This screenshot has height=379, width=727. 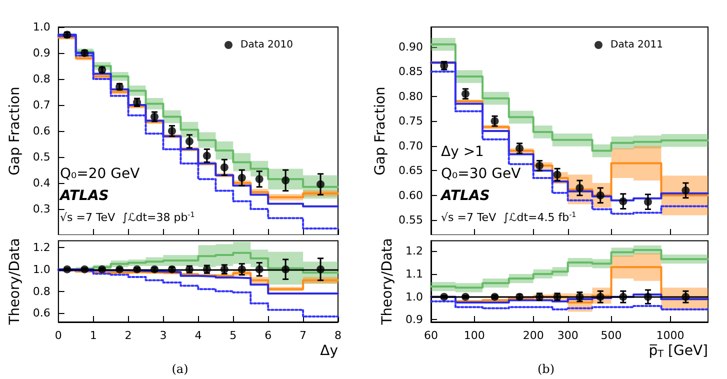 I want to click on x-tick-label: 500, so click(x=611, y=335).